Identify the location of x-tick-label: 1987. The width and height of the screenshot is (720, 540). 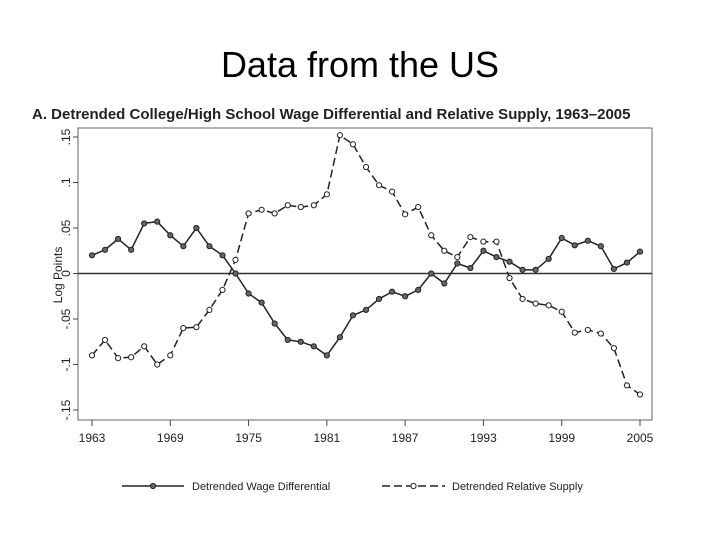
(405, 438).